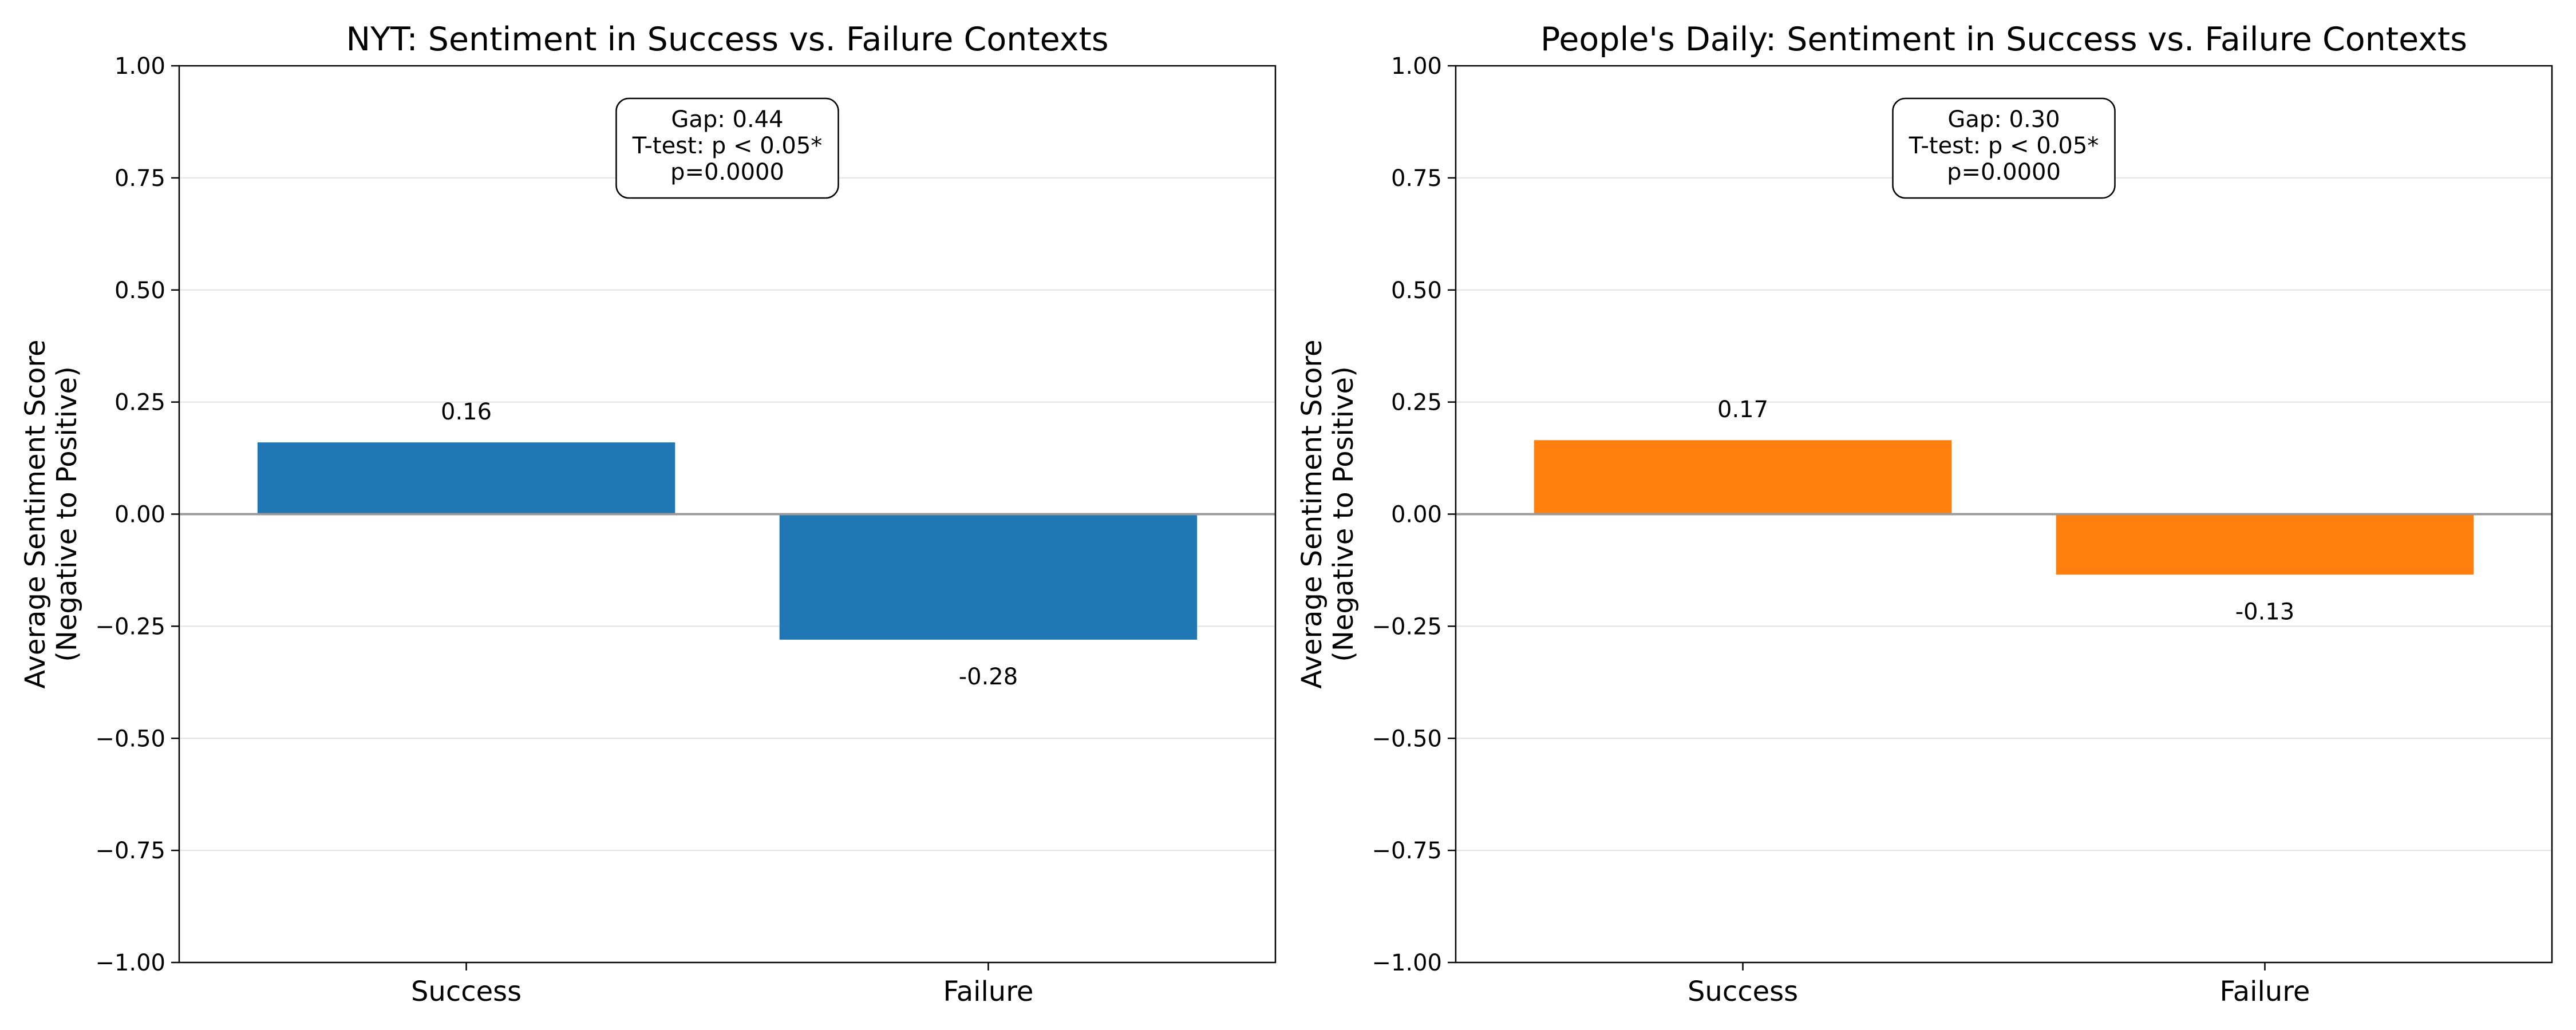 The image size is (2576, 1030). I want to click on annotation-line: Gap: 0.44, so click(727, 119).